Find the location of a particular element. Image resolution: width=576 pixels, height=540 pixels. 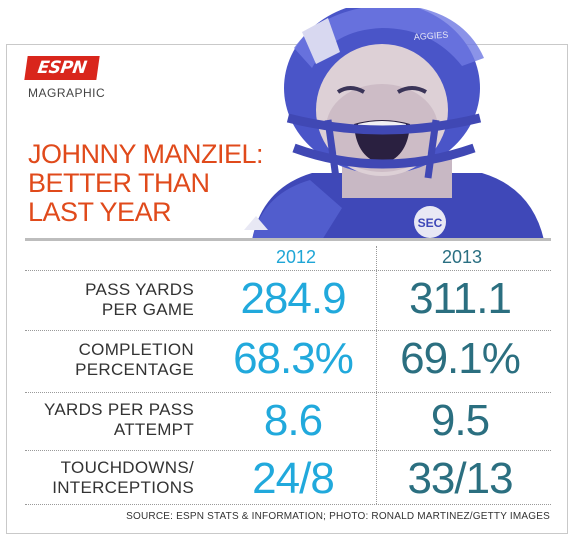

sec-patch is located at coordinates (430, 222).